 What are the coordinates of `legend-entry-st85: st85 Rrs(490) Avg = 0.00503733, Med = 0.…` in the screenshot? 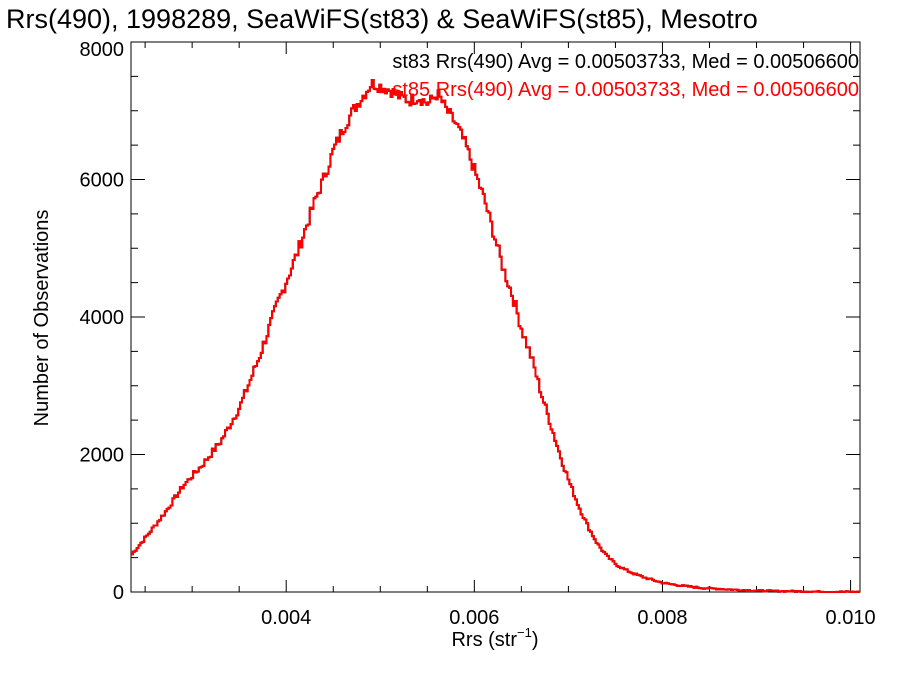 It's located at (625, 90).